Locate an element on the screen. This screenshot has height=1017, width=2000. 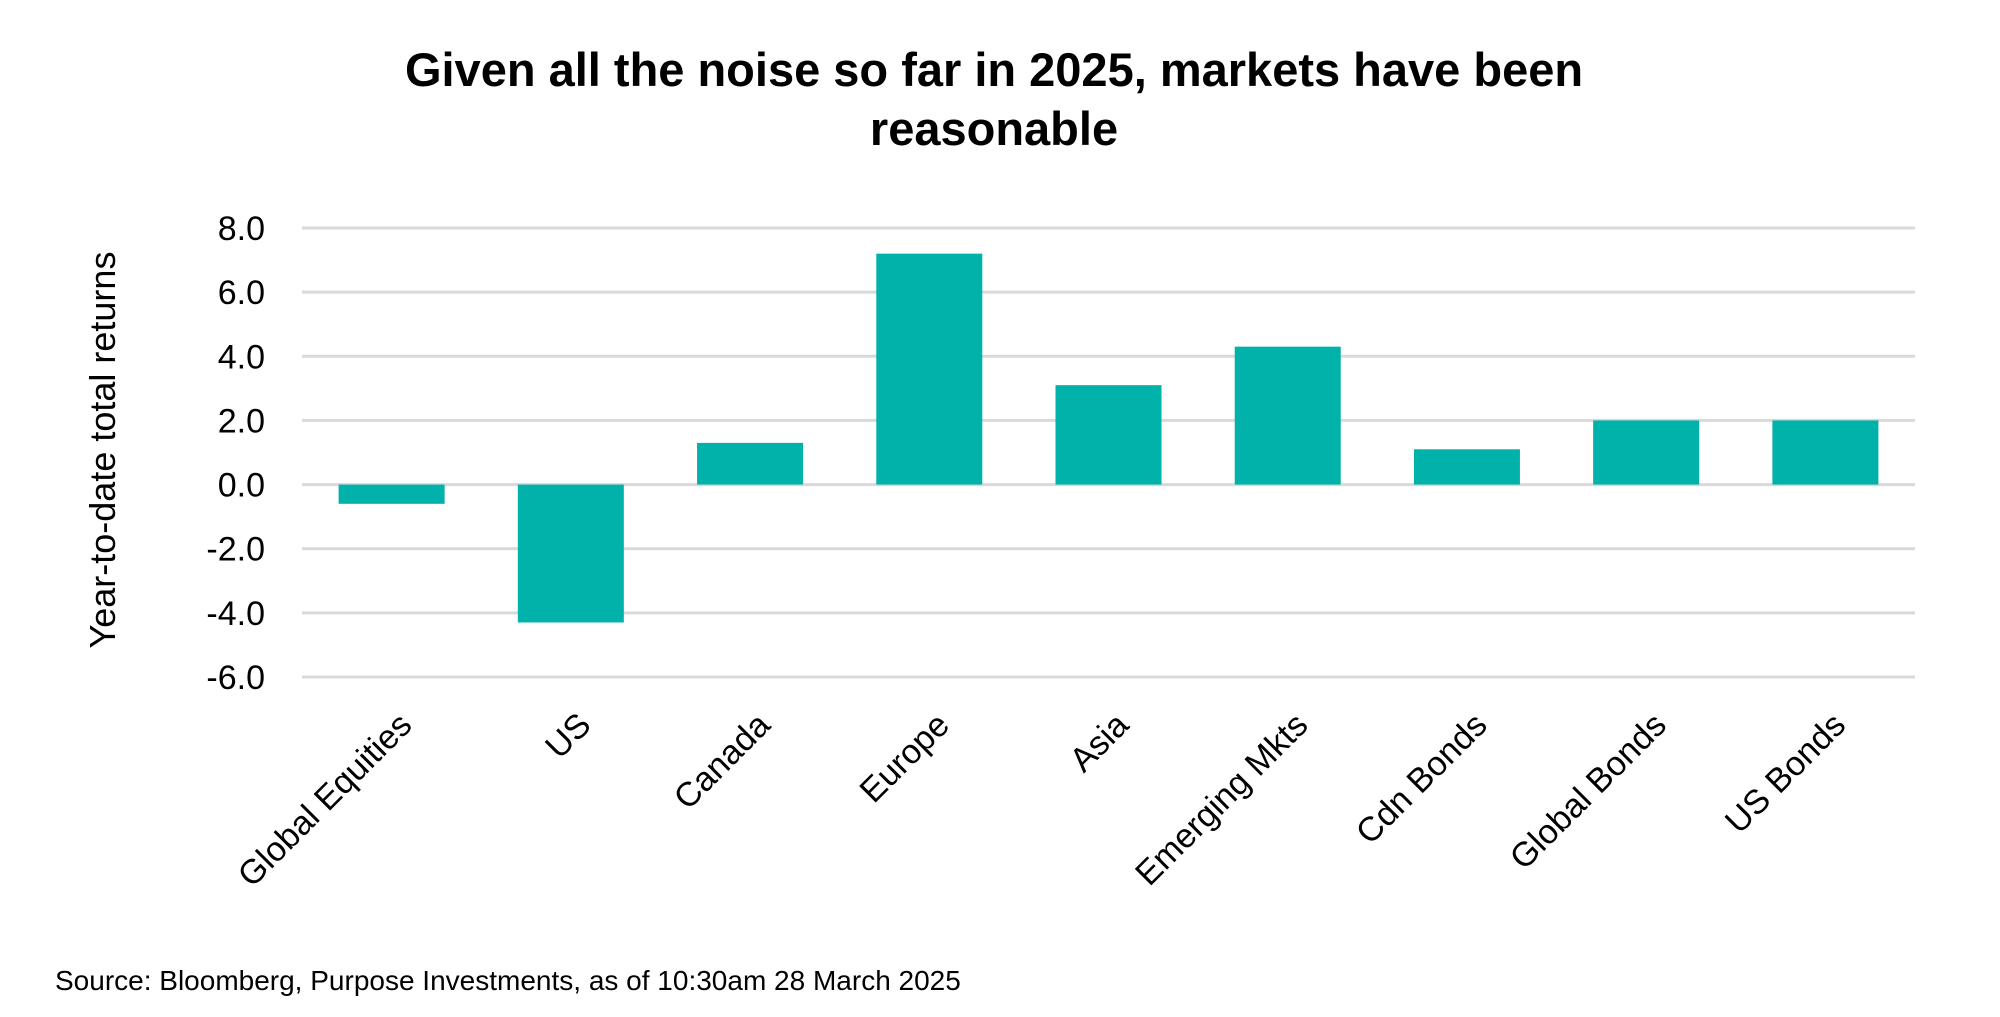
y-tick-label: 0.0 is located at coordinates (241, 486).